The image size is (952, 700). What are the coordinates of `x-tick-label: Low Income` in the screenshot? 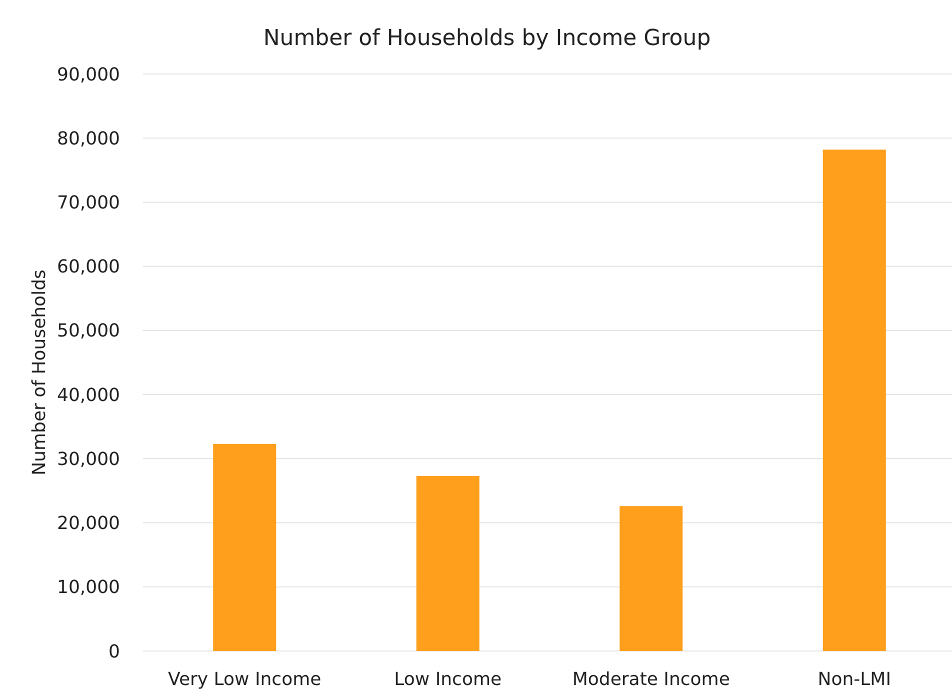 It's located at (448, 679).